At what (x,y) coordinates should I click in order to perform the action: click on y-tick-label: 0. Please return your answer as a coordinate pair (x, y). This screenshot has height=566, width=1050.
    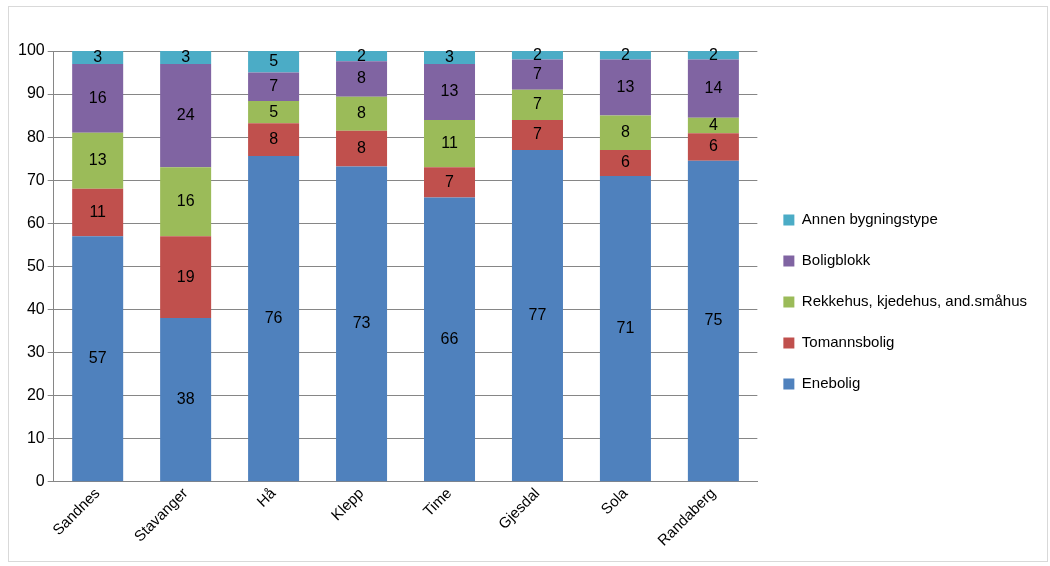
    Looking at the image, I should click on (40, 481).